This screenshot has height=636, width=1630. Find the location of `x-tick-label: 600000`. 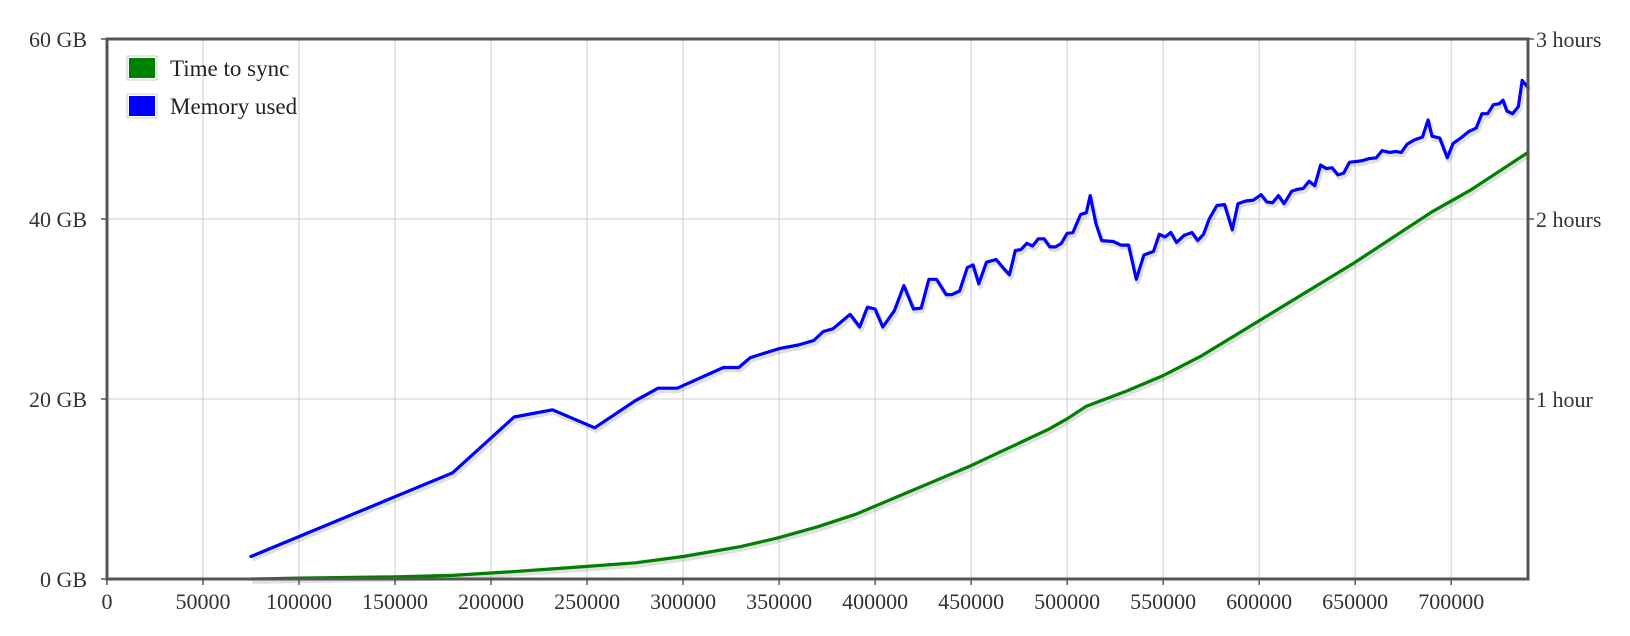

x-tick-label: 600000 is located at coordinates (1259, 601).